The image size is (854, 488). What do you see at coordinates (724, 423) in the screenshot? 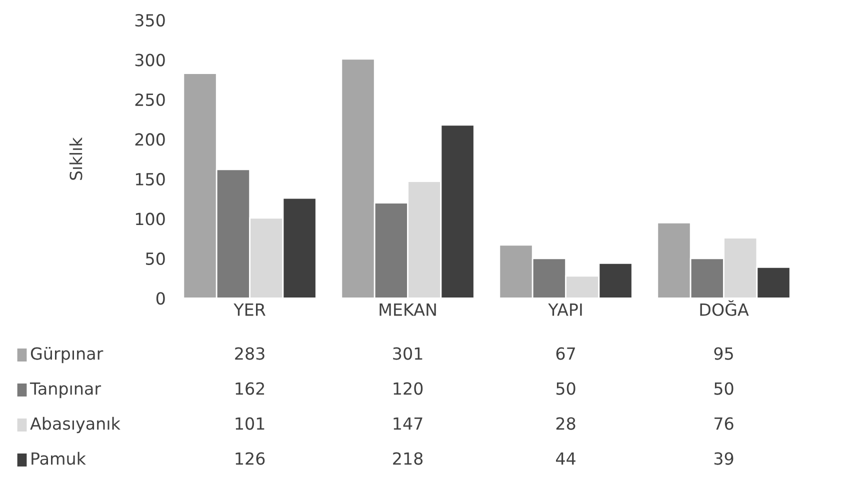
I see `data-label: 76` at bounding box center [724, 423].